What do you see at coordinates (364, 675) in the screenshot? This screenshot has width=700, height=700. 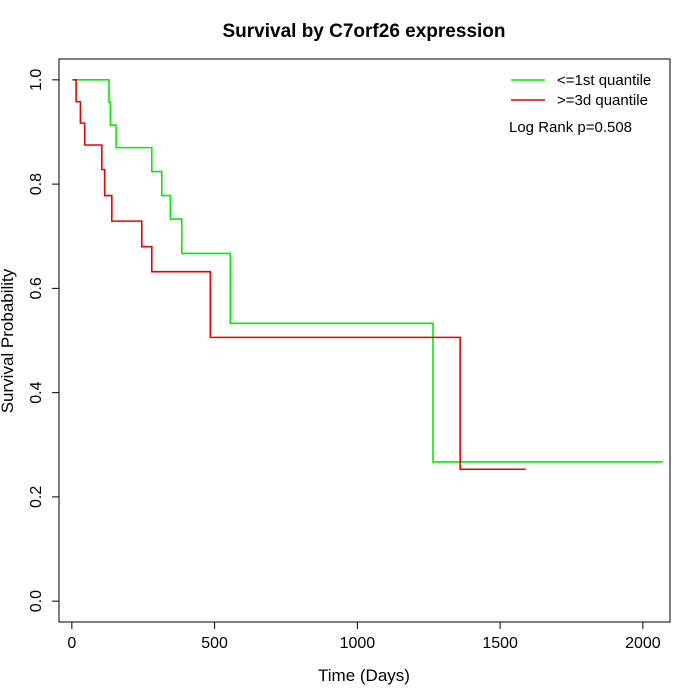 I see `x-axis-label: Time (Days)` at bounding box center [364, 675].